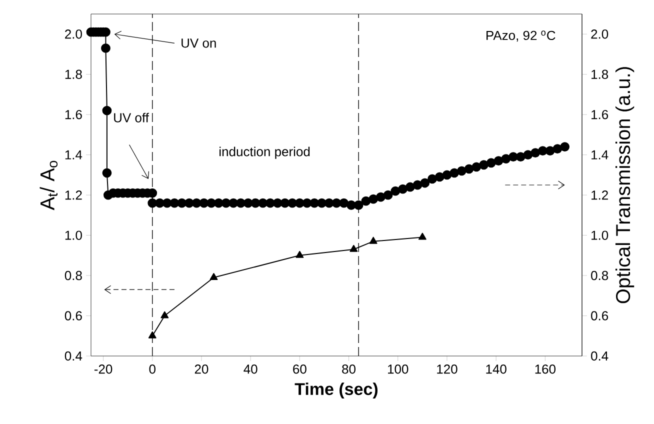  I want to click on y-tick-label: 1.0, so click(73, 235).